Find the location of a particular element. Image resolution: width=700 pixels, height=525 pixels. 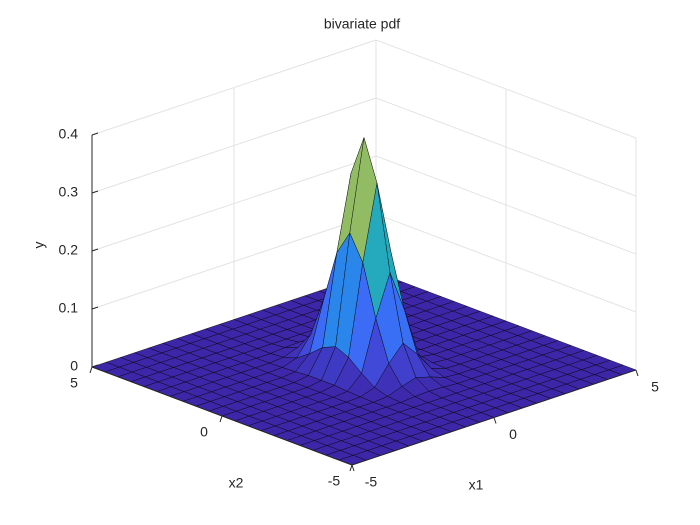

x1-tick-label: -5 is located at coordinates (371, 482).